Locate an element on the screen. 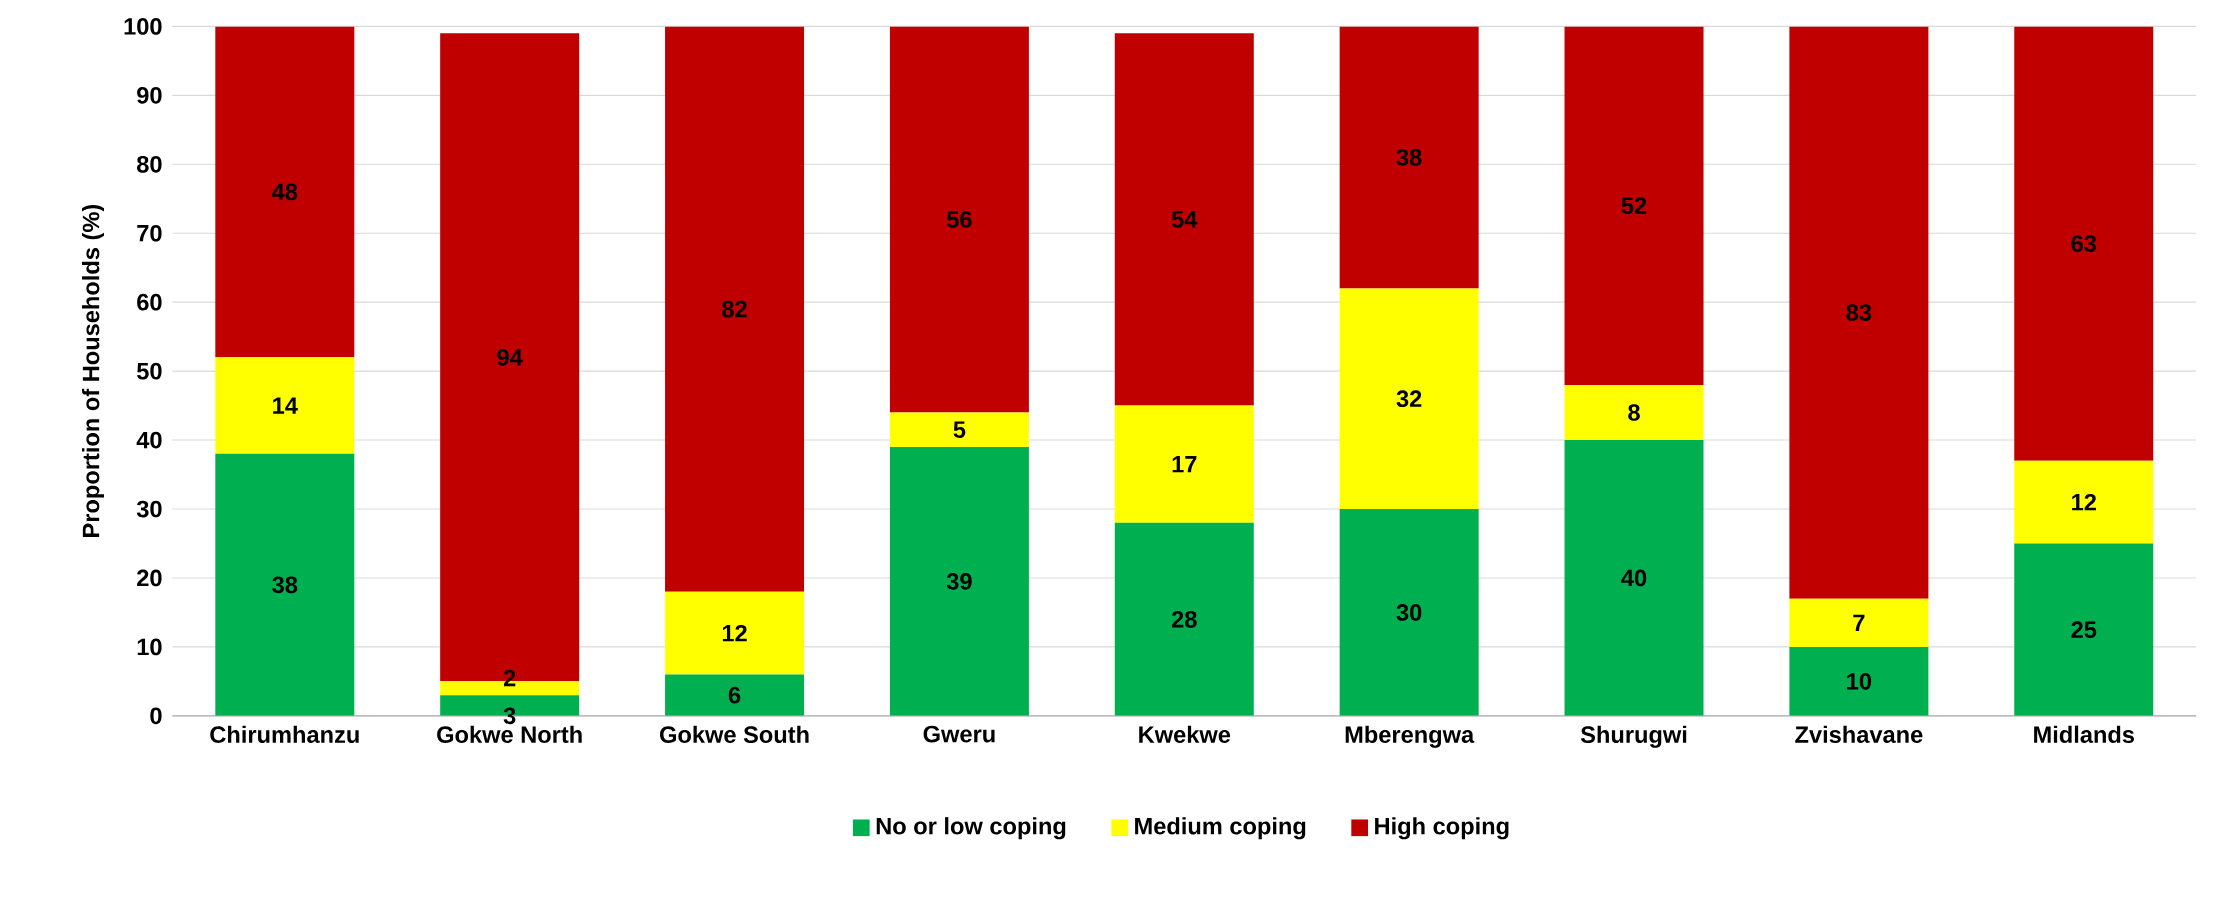 This screenshot has width=2224, height=916. x-tick-label: Chirumhanzu is located at coordinates (284, 734).